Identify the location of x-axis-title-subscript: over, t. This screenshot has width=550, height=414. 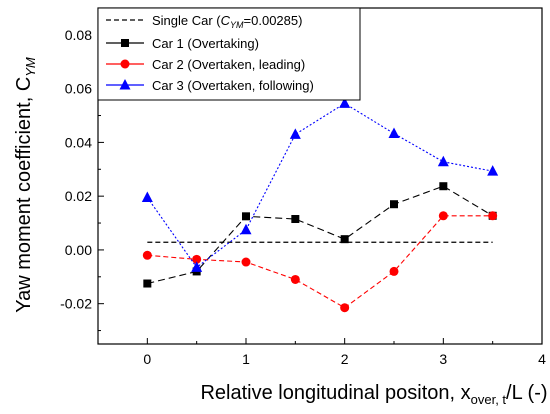
(489, 399).